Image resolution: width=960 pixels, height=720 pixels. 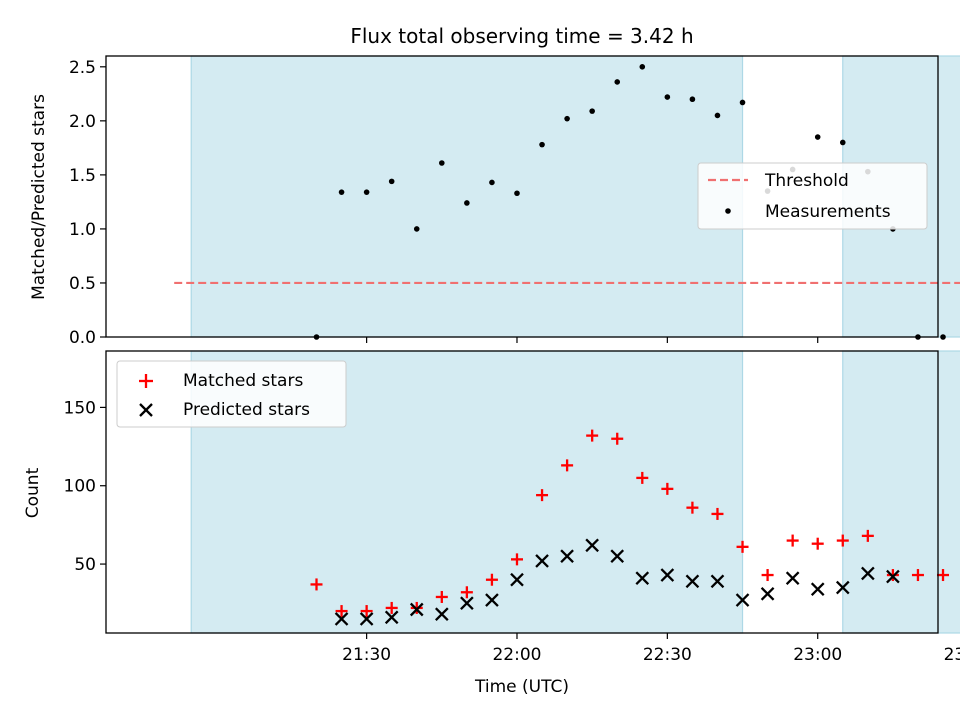 What do you see at coordinates (39, 197) in the screenshot?
I see `ratio-y-axis-label: Matched/Predicted stars` at bounding box center [39, 197].